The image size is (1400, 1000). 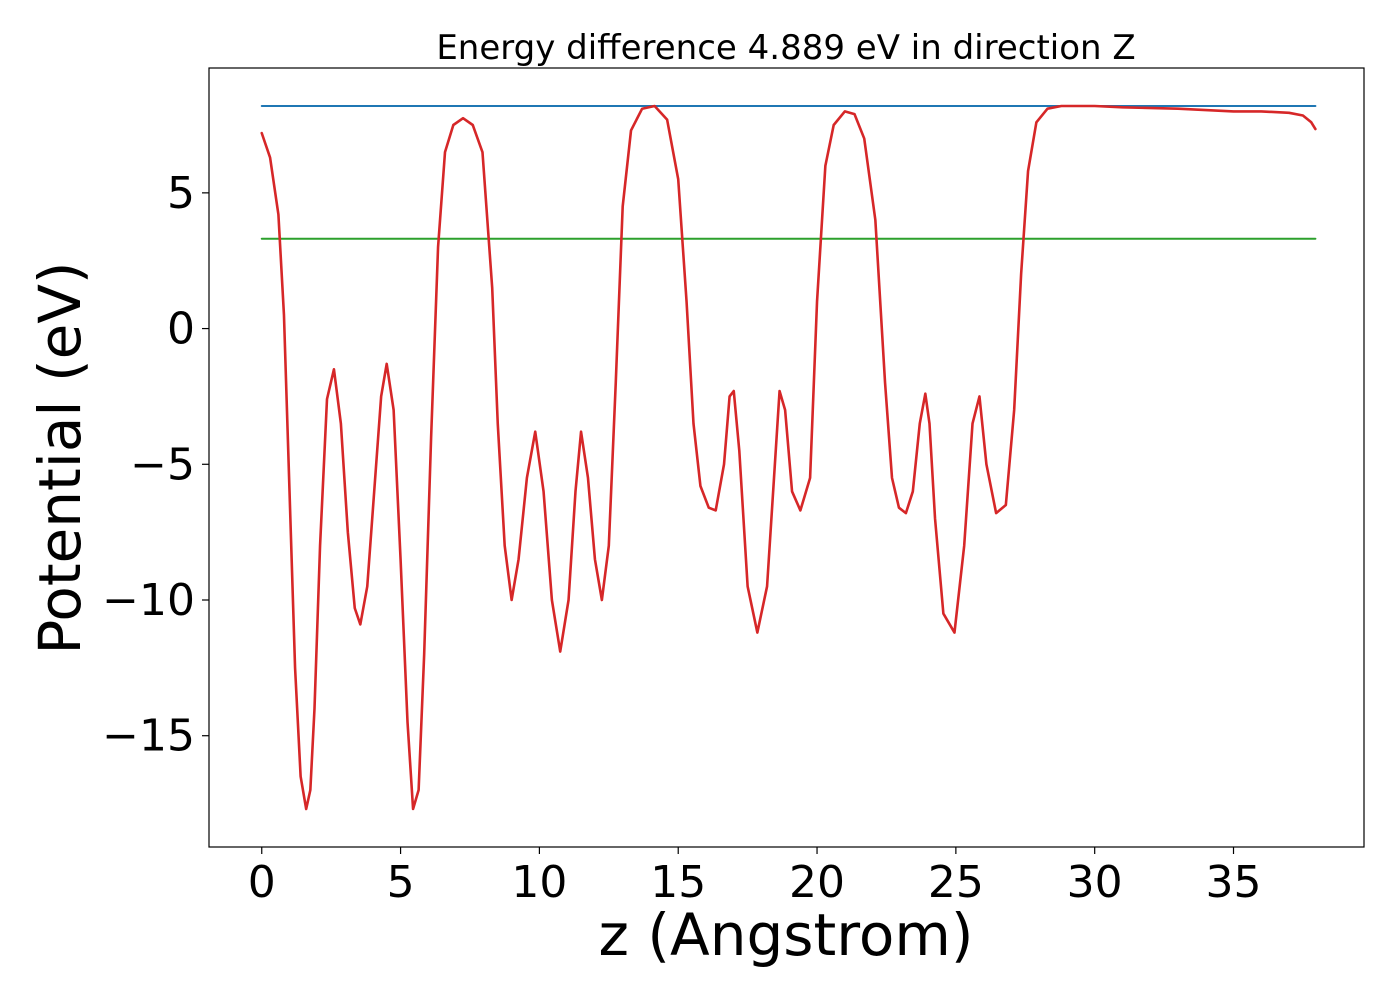 What do you see at coordinates (539, 882) in the screenshot?
I see `x-tick-label: 10` at bounding box center [539, 882].